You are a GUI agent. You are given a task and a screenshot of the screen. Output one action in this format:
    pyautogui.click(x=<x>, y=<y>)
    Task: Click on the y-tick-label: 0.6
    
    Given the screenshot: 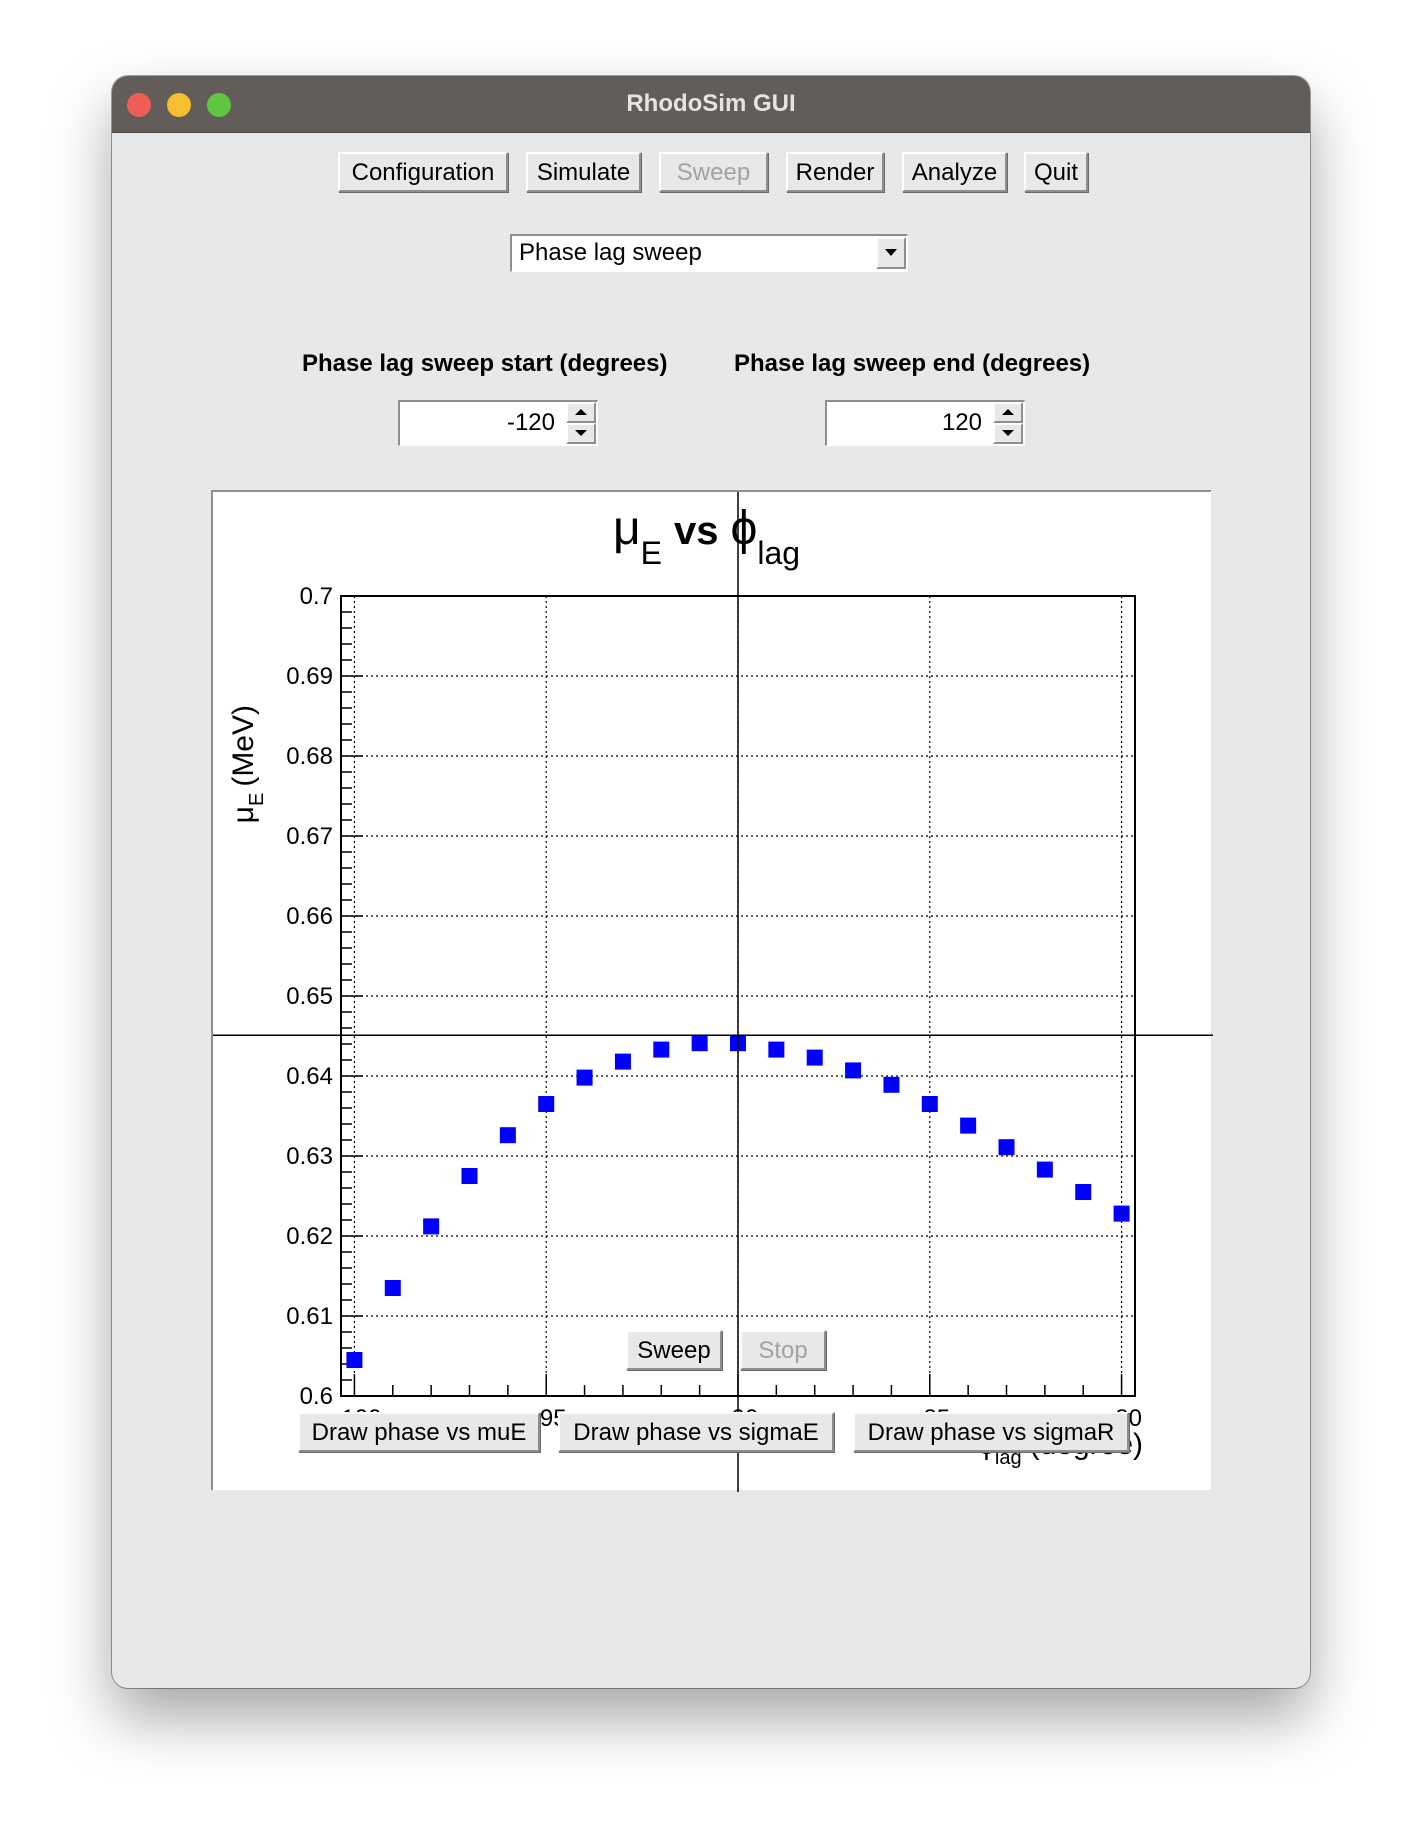 What is the action you would take?
    pyautogui.click(x=316, y=1396)
    